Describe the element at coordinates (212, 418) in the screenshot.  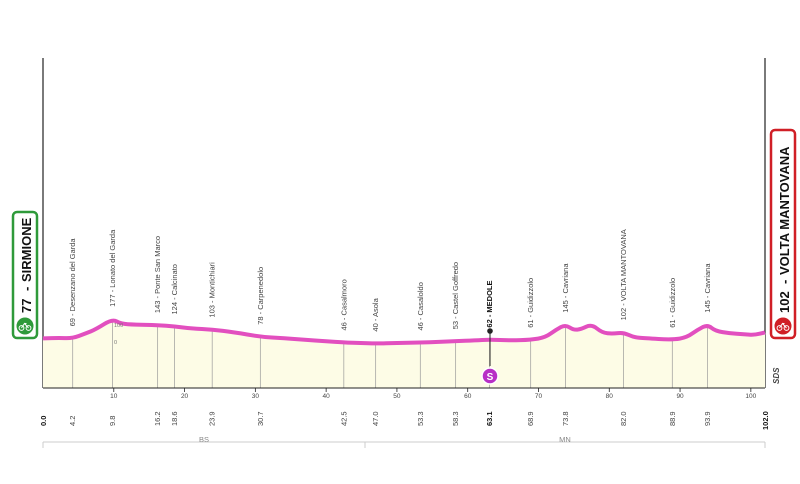
I see `point-km-label: 23.9` at that location.